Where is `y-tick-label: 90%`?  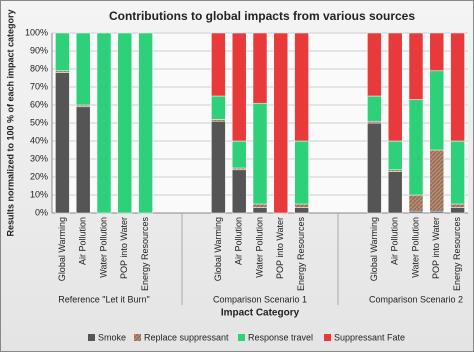
y-tick-label: 90% is located at coordinates (39, 50).